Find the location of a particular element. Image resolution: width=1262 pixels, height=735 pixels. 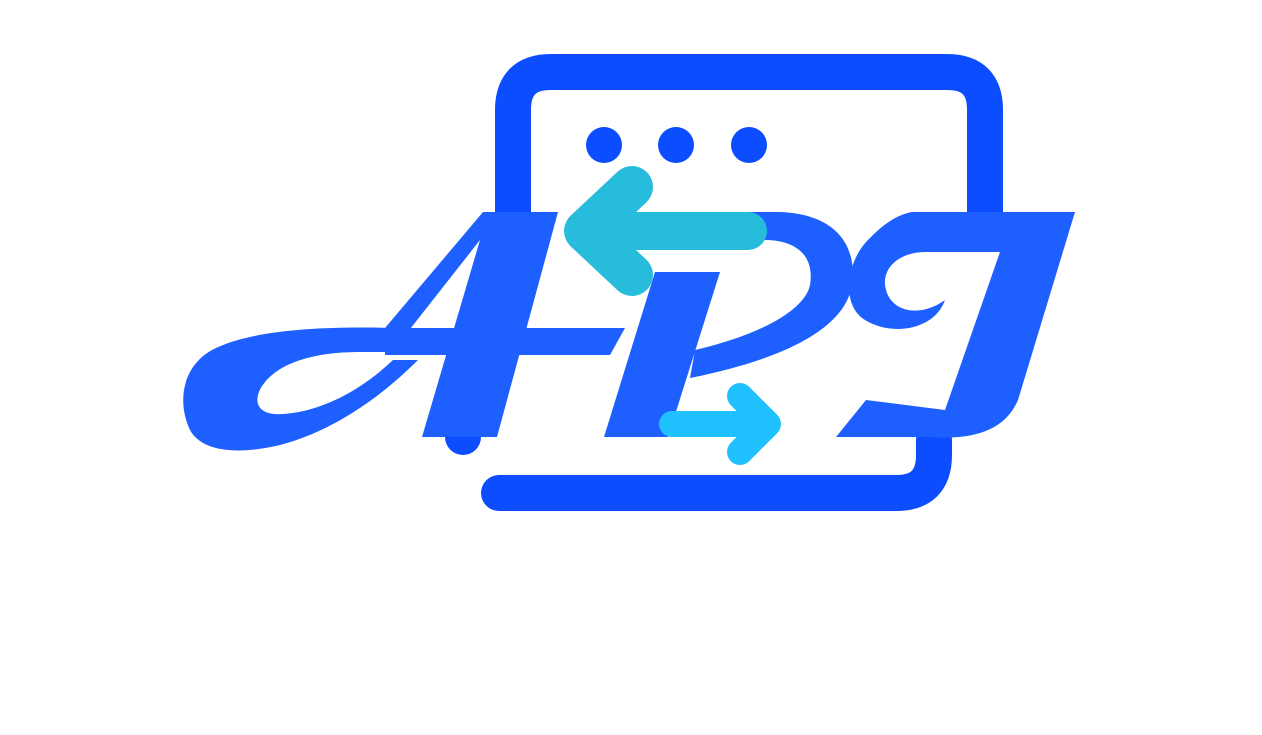

letter-p-bowl is located at coordinates (771, 295).